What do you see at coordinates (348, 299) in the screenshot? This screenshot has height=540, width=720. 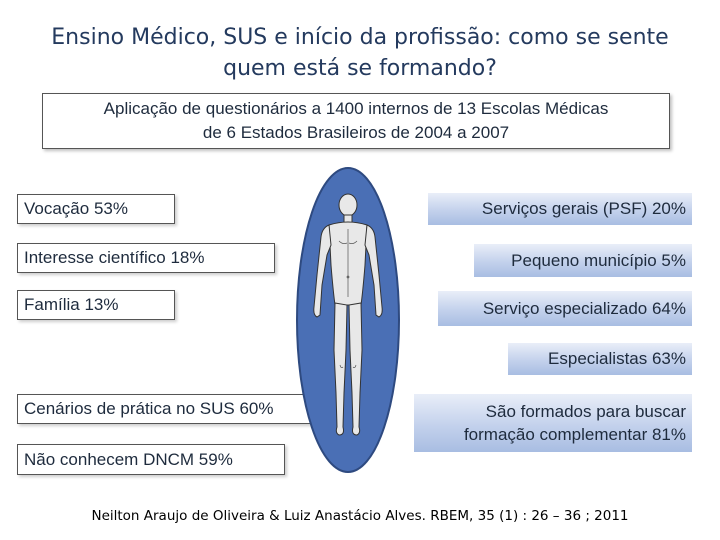 I see `body-detail-lines` at bounding box center [348, 299].